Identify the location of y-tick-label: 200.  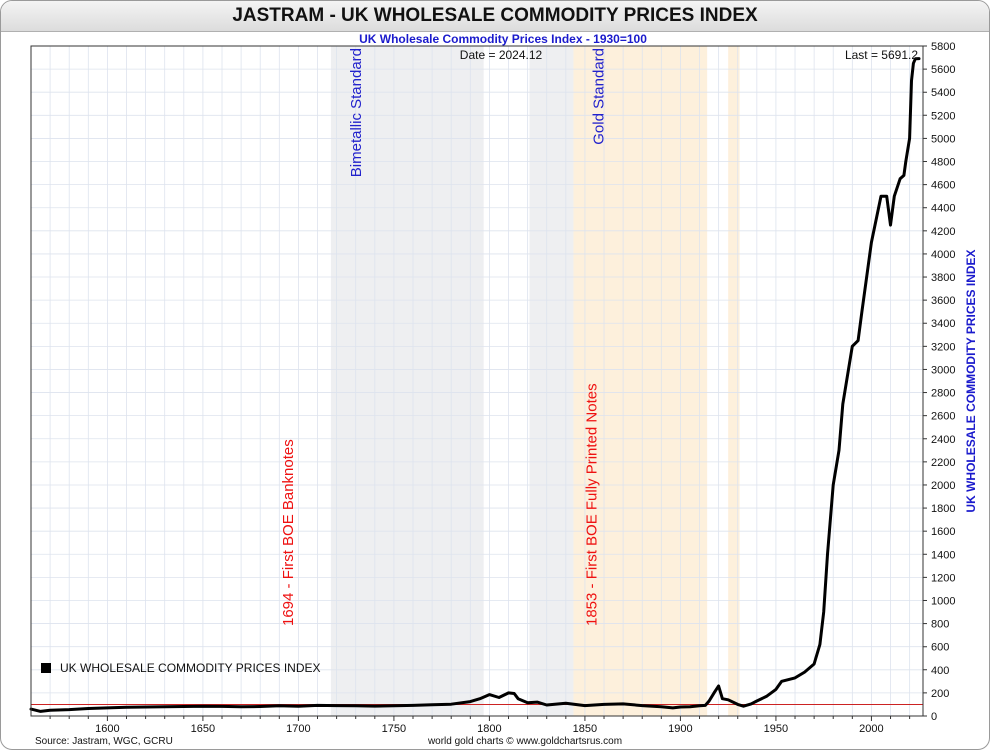
(940, 694).